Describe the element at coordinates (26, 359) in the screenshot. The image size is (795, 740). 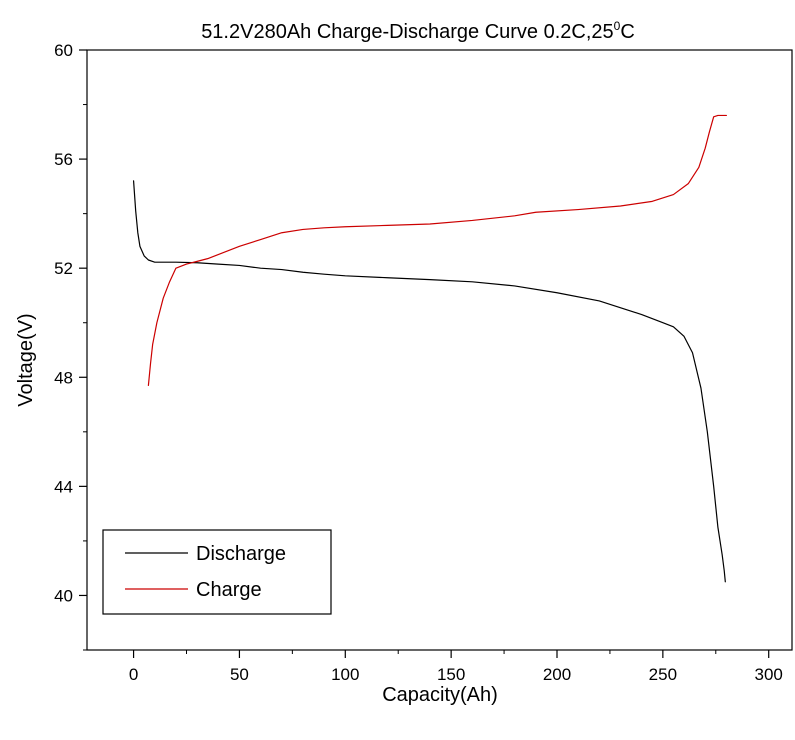
I see `y-axis-label: Voltage(V)` at that location.